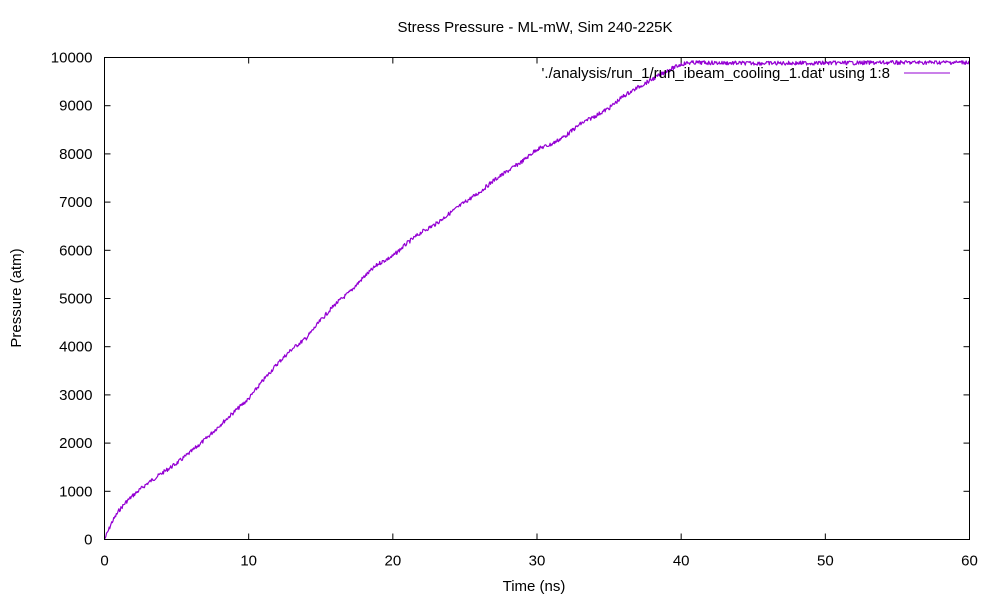 The height and width of the screenshot is (600, 1000). I want to click on y-tick-label: 4000, so click(75, 347).